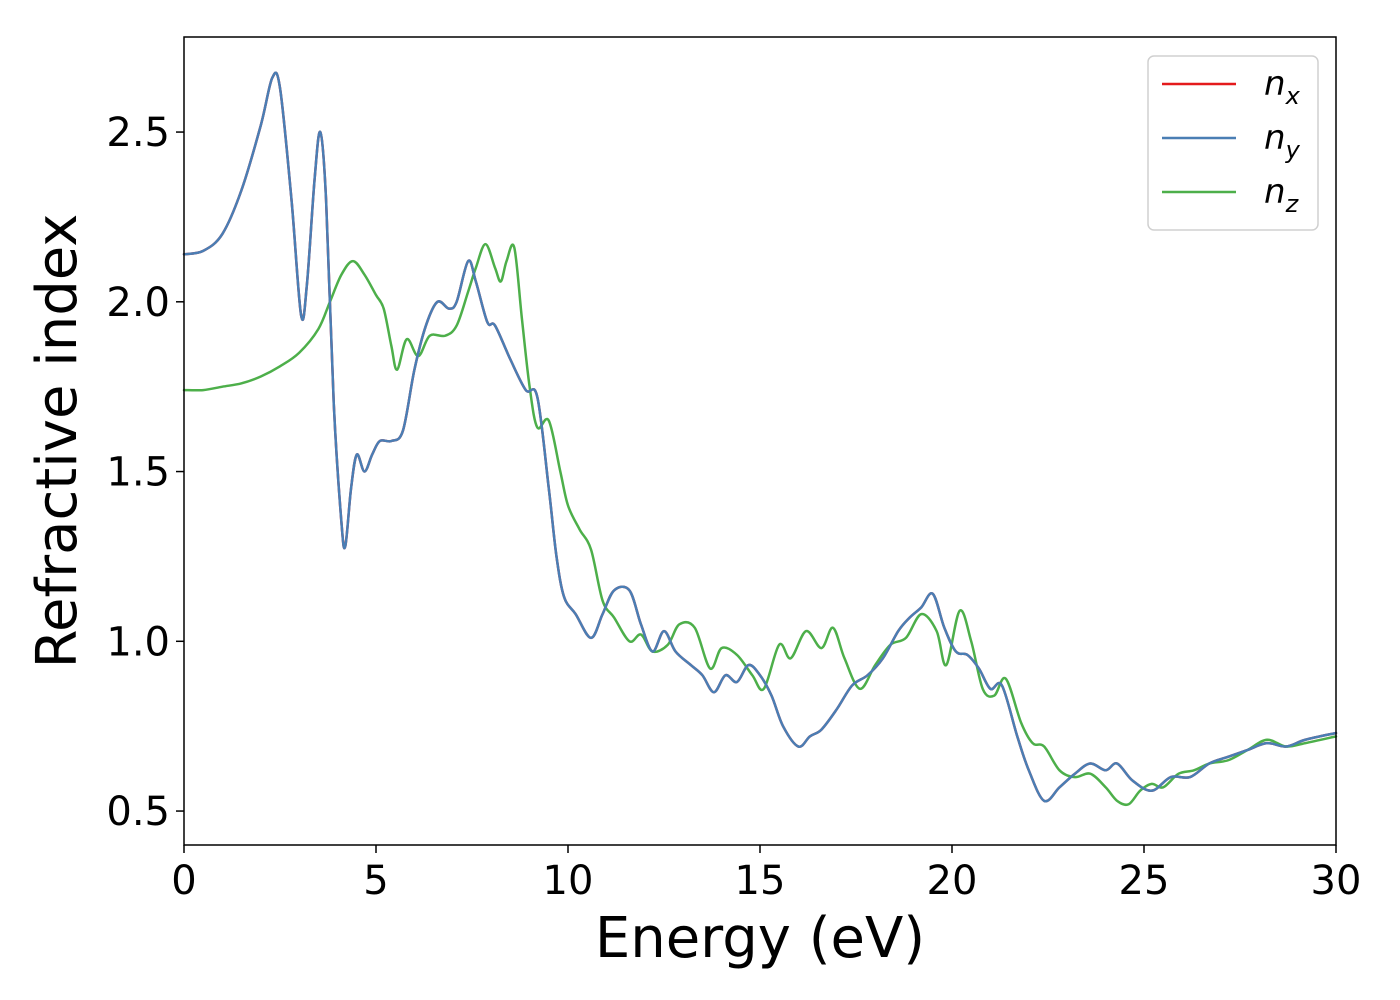 The height and width of the screenshot is (1000, 1400). I want to click on x-tick-label: 0, so click(183, 881).